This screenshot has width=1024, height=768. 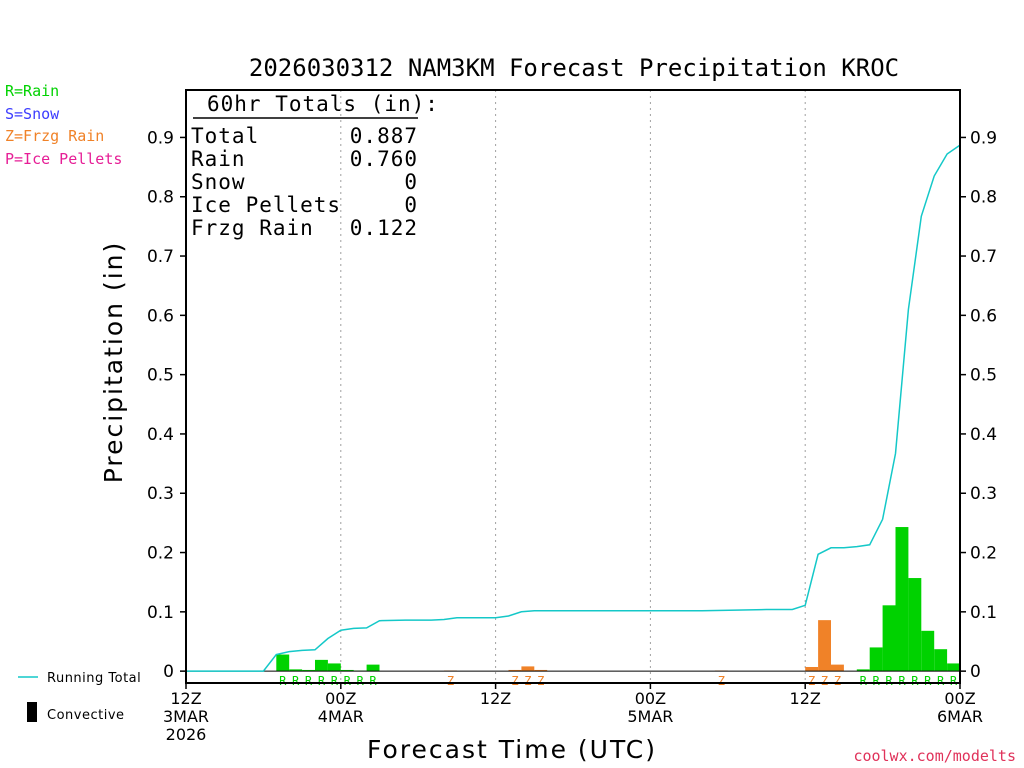 What do you see at coordinates (304, 136) in the screenshot?
I see `totals-row-total: Total 0.887` at bounding box center [304, 136].